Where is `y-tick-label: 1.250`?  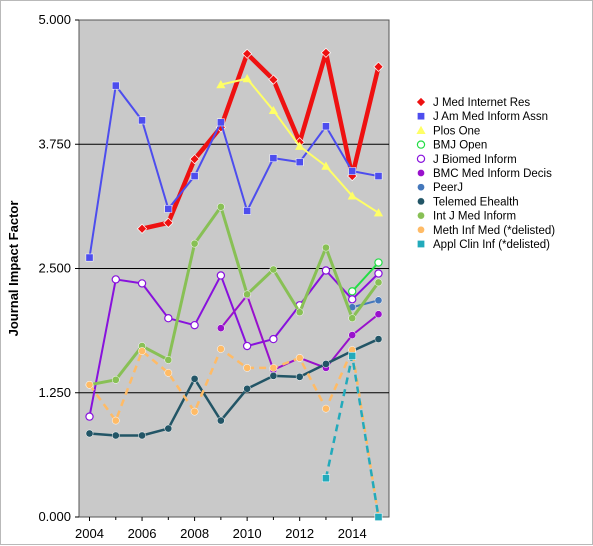 y-tick-label: 1.250 is located at coordinates (54, 392).